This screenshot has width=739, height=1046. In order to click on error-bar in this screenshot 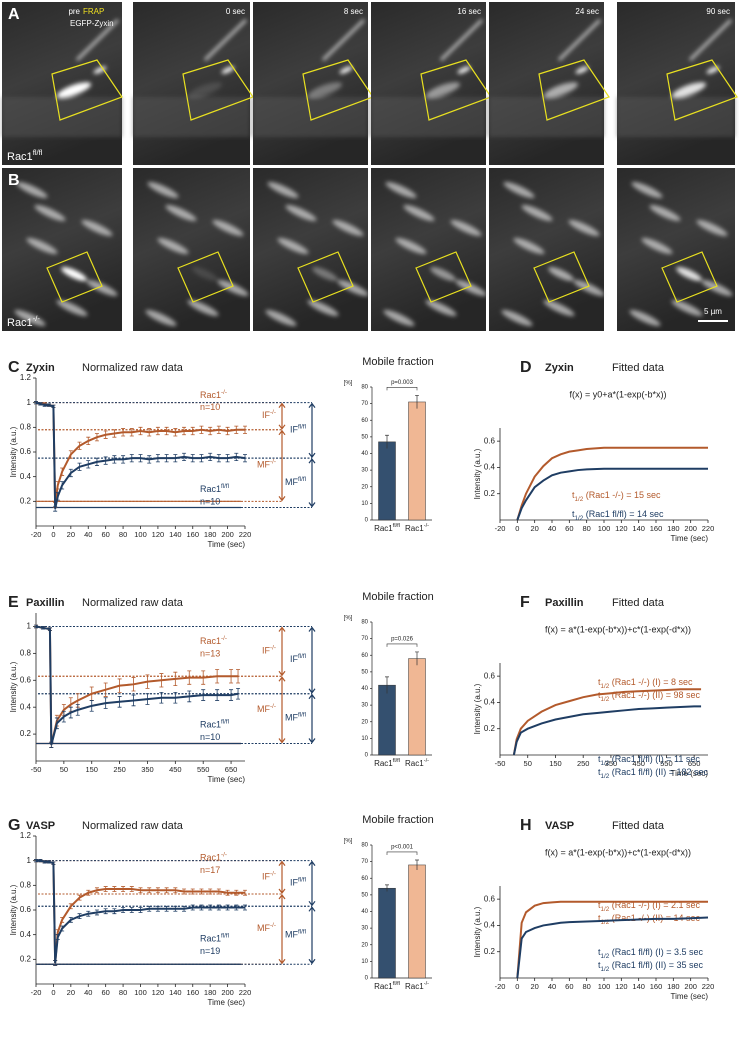, I will do `click(417, 658)`.